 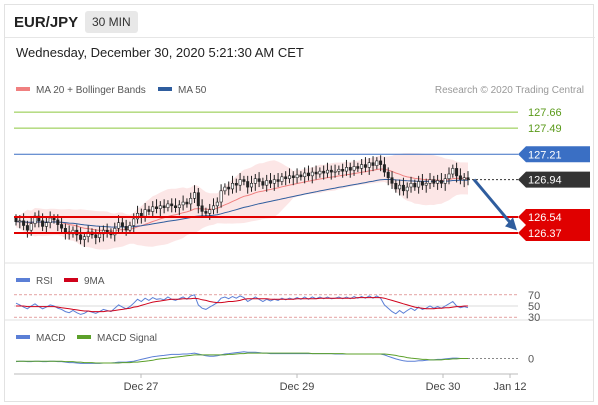 I want to click on macd-legend: MACD MACD Signal, so click(x=86, y=338).